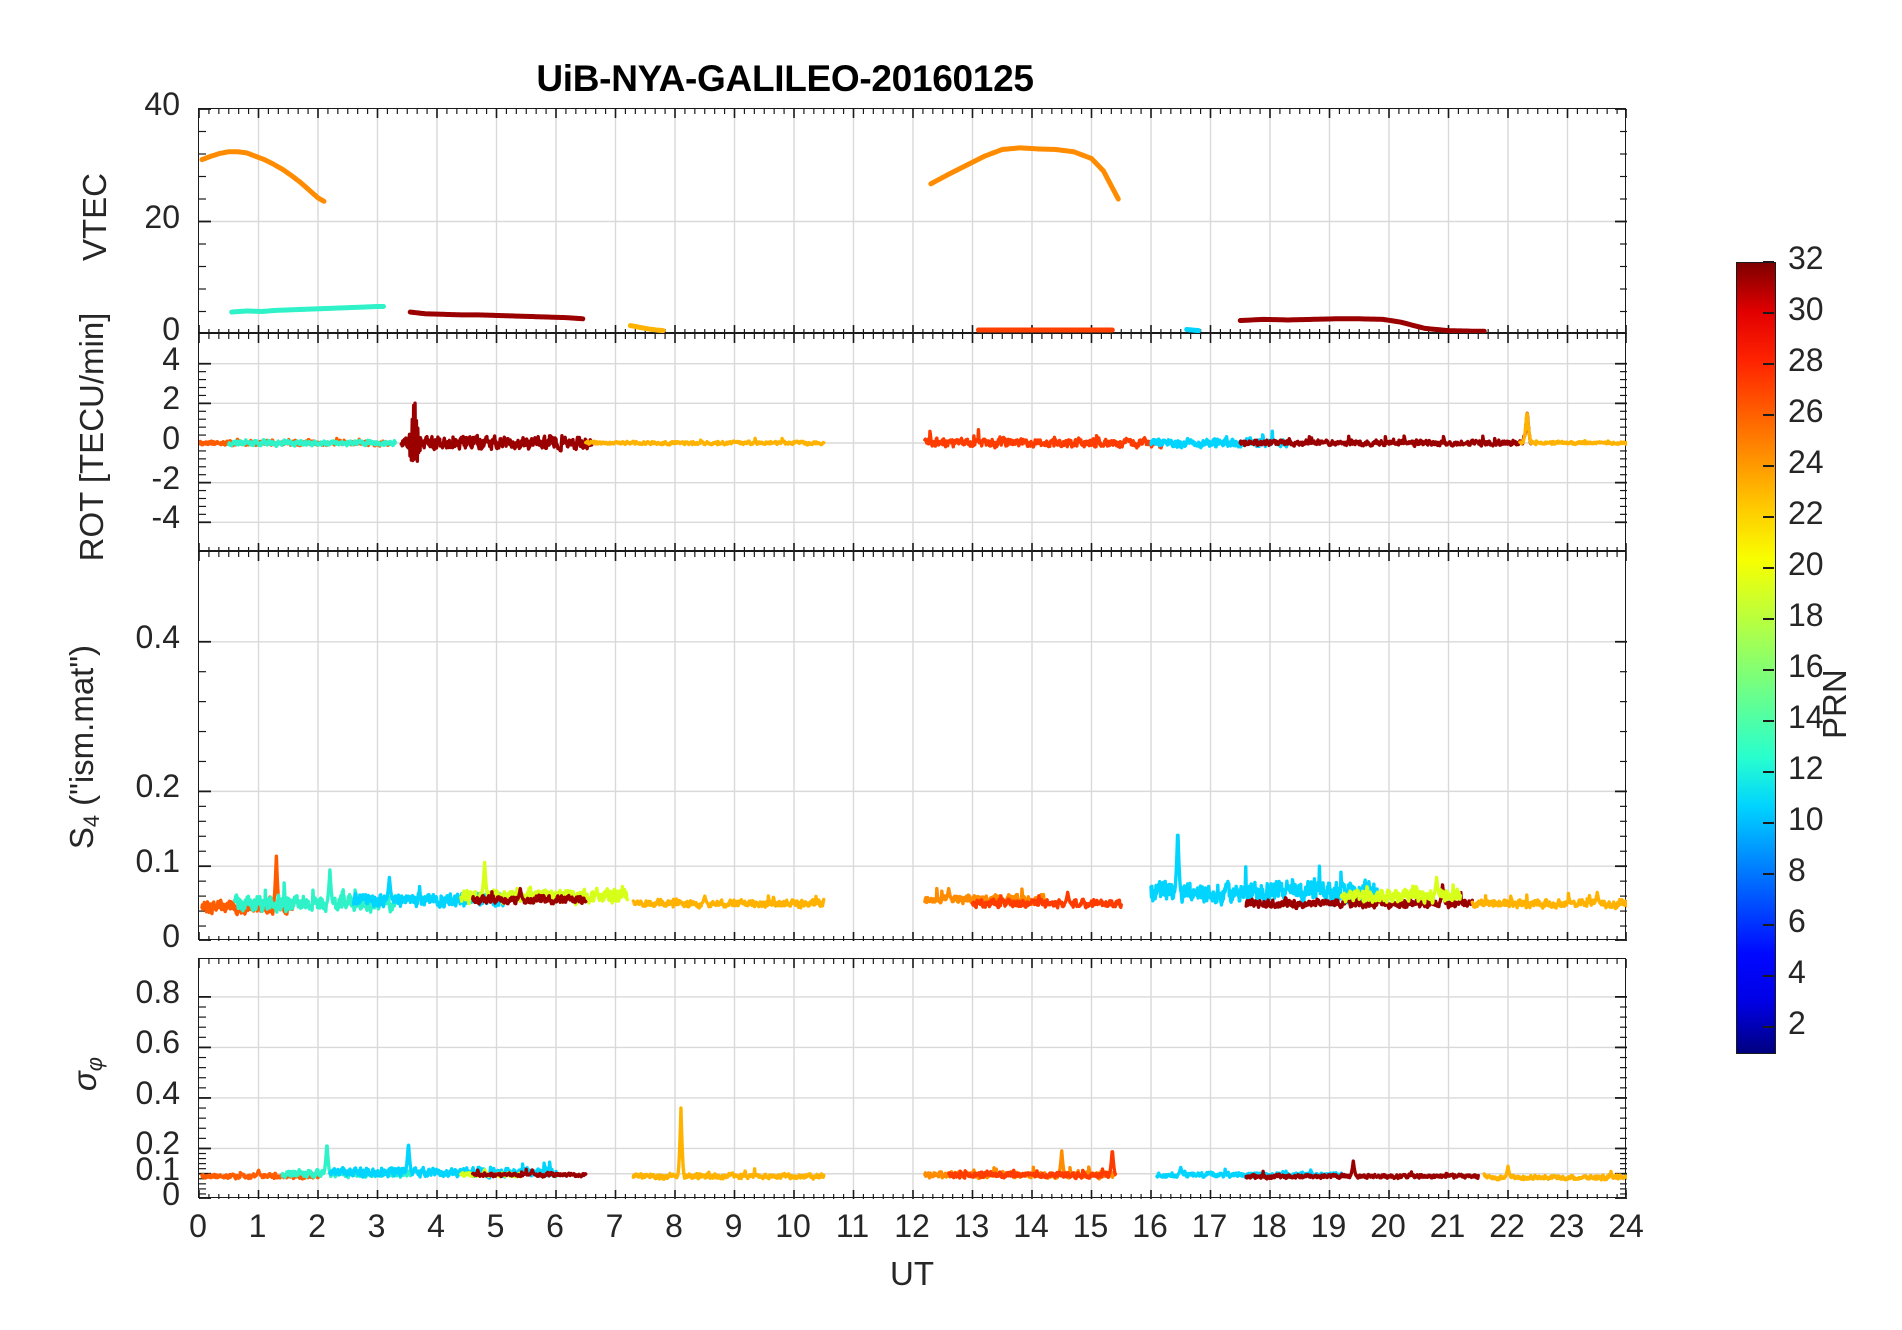 This screenshot has width=1902, height=1330. I want to click on colorbar-label-26: 26, so click(1806, 410).